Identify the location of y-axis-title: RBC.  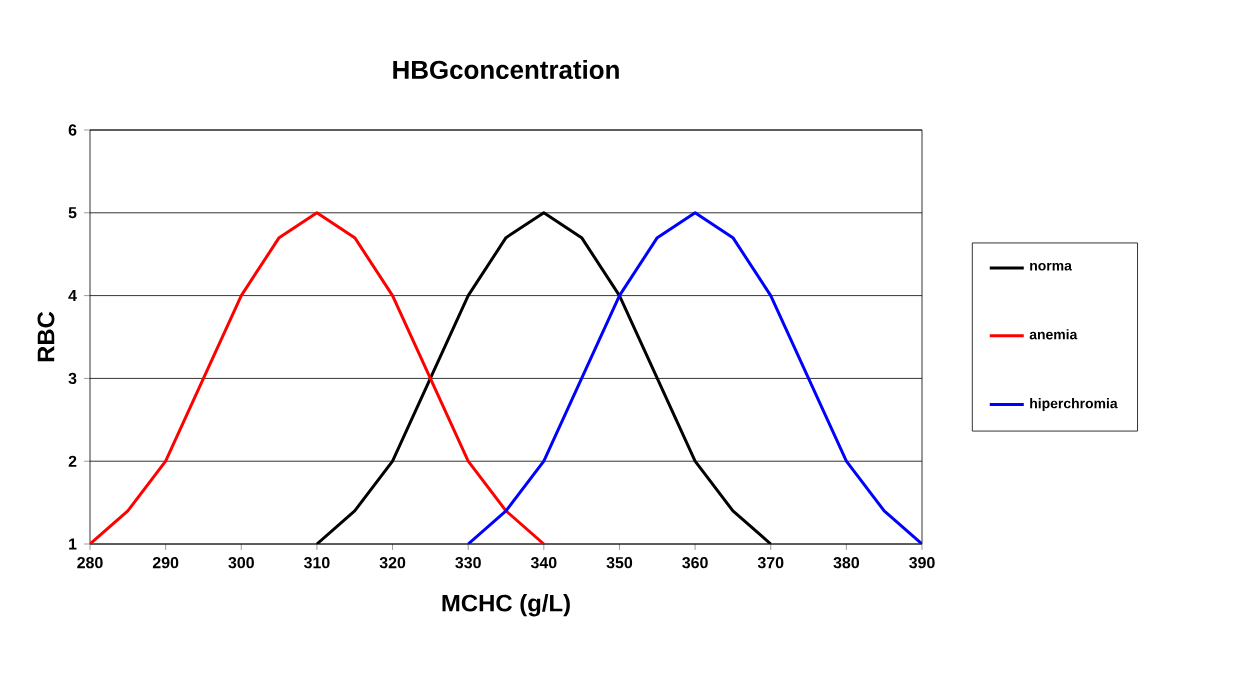
(46, 336).